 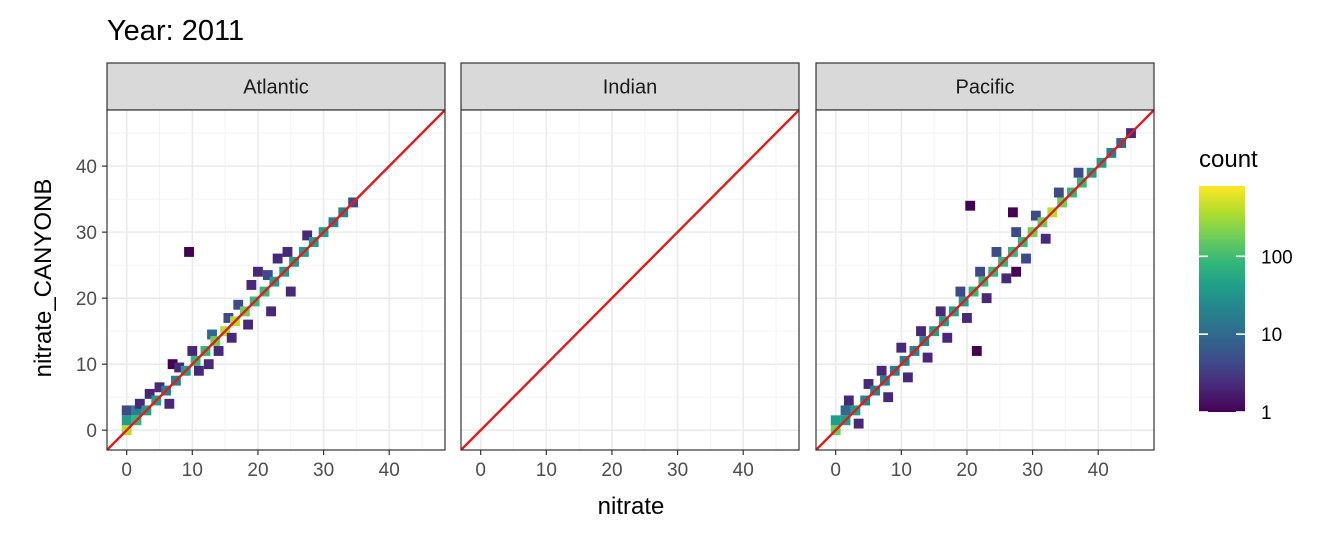 What do you see at coordinates (91, 431) in the screenshot?
I see `y-tick-label: 0` at bounding box center [91, 431].